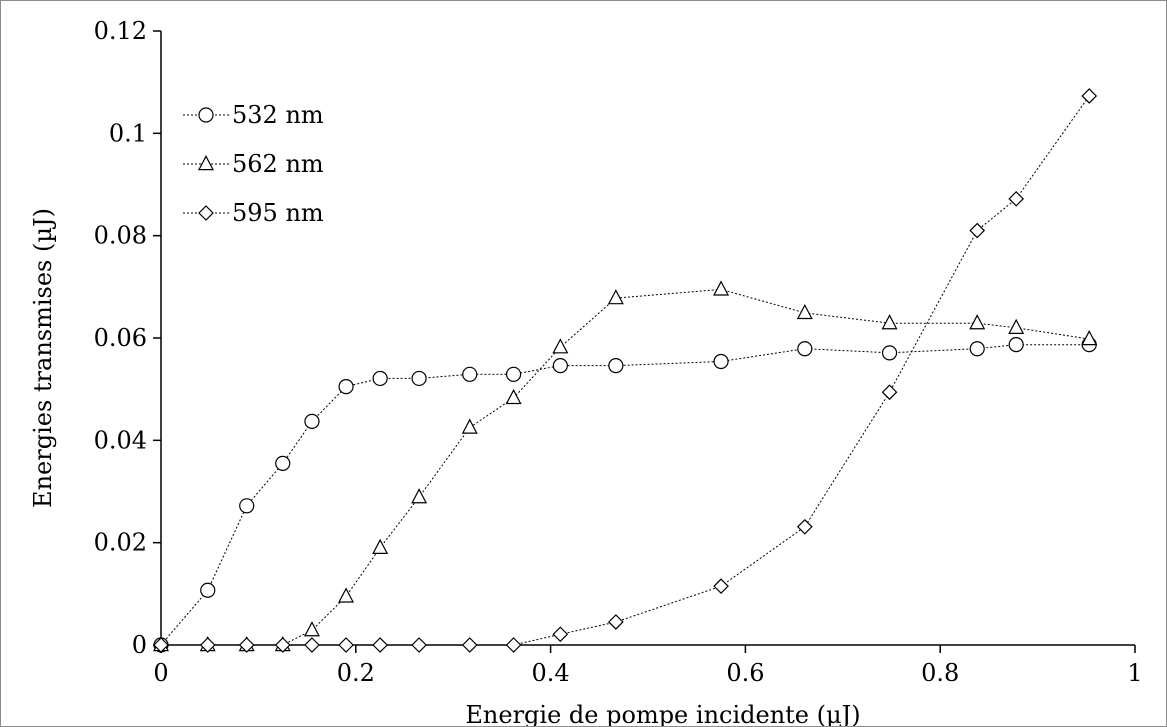 The height and width of the screenshot is (727, 1167). What do you see at coordinates (278, 164) in the screenshot?
I see `legend-label: 562 nm` at bounding box center [278, 164].